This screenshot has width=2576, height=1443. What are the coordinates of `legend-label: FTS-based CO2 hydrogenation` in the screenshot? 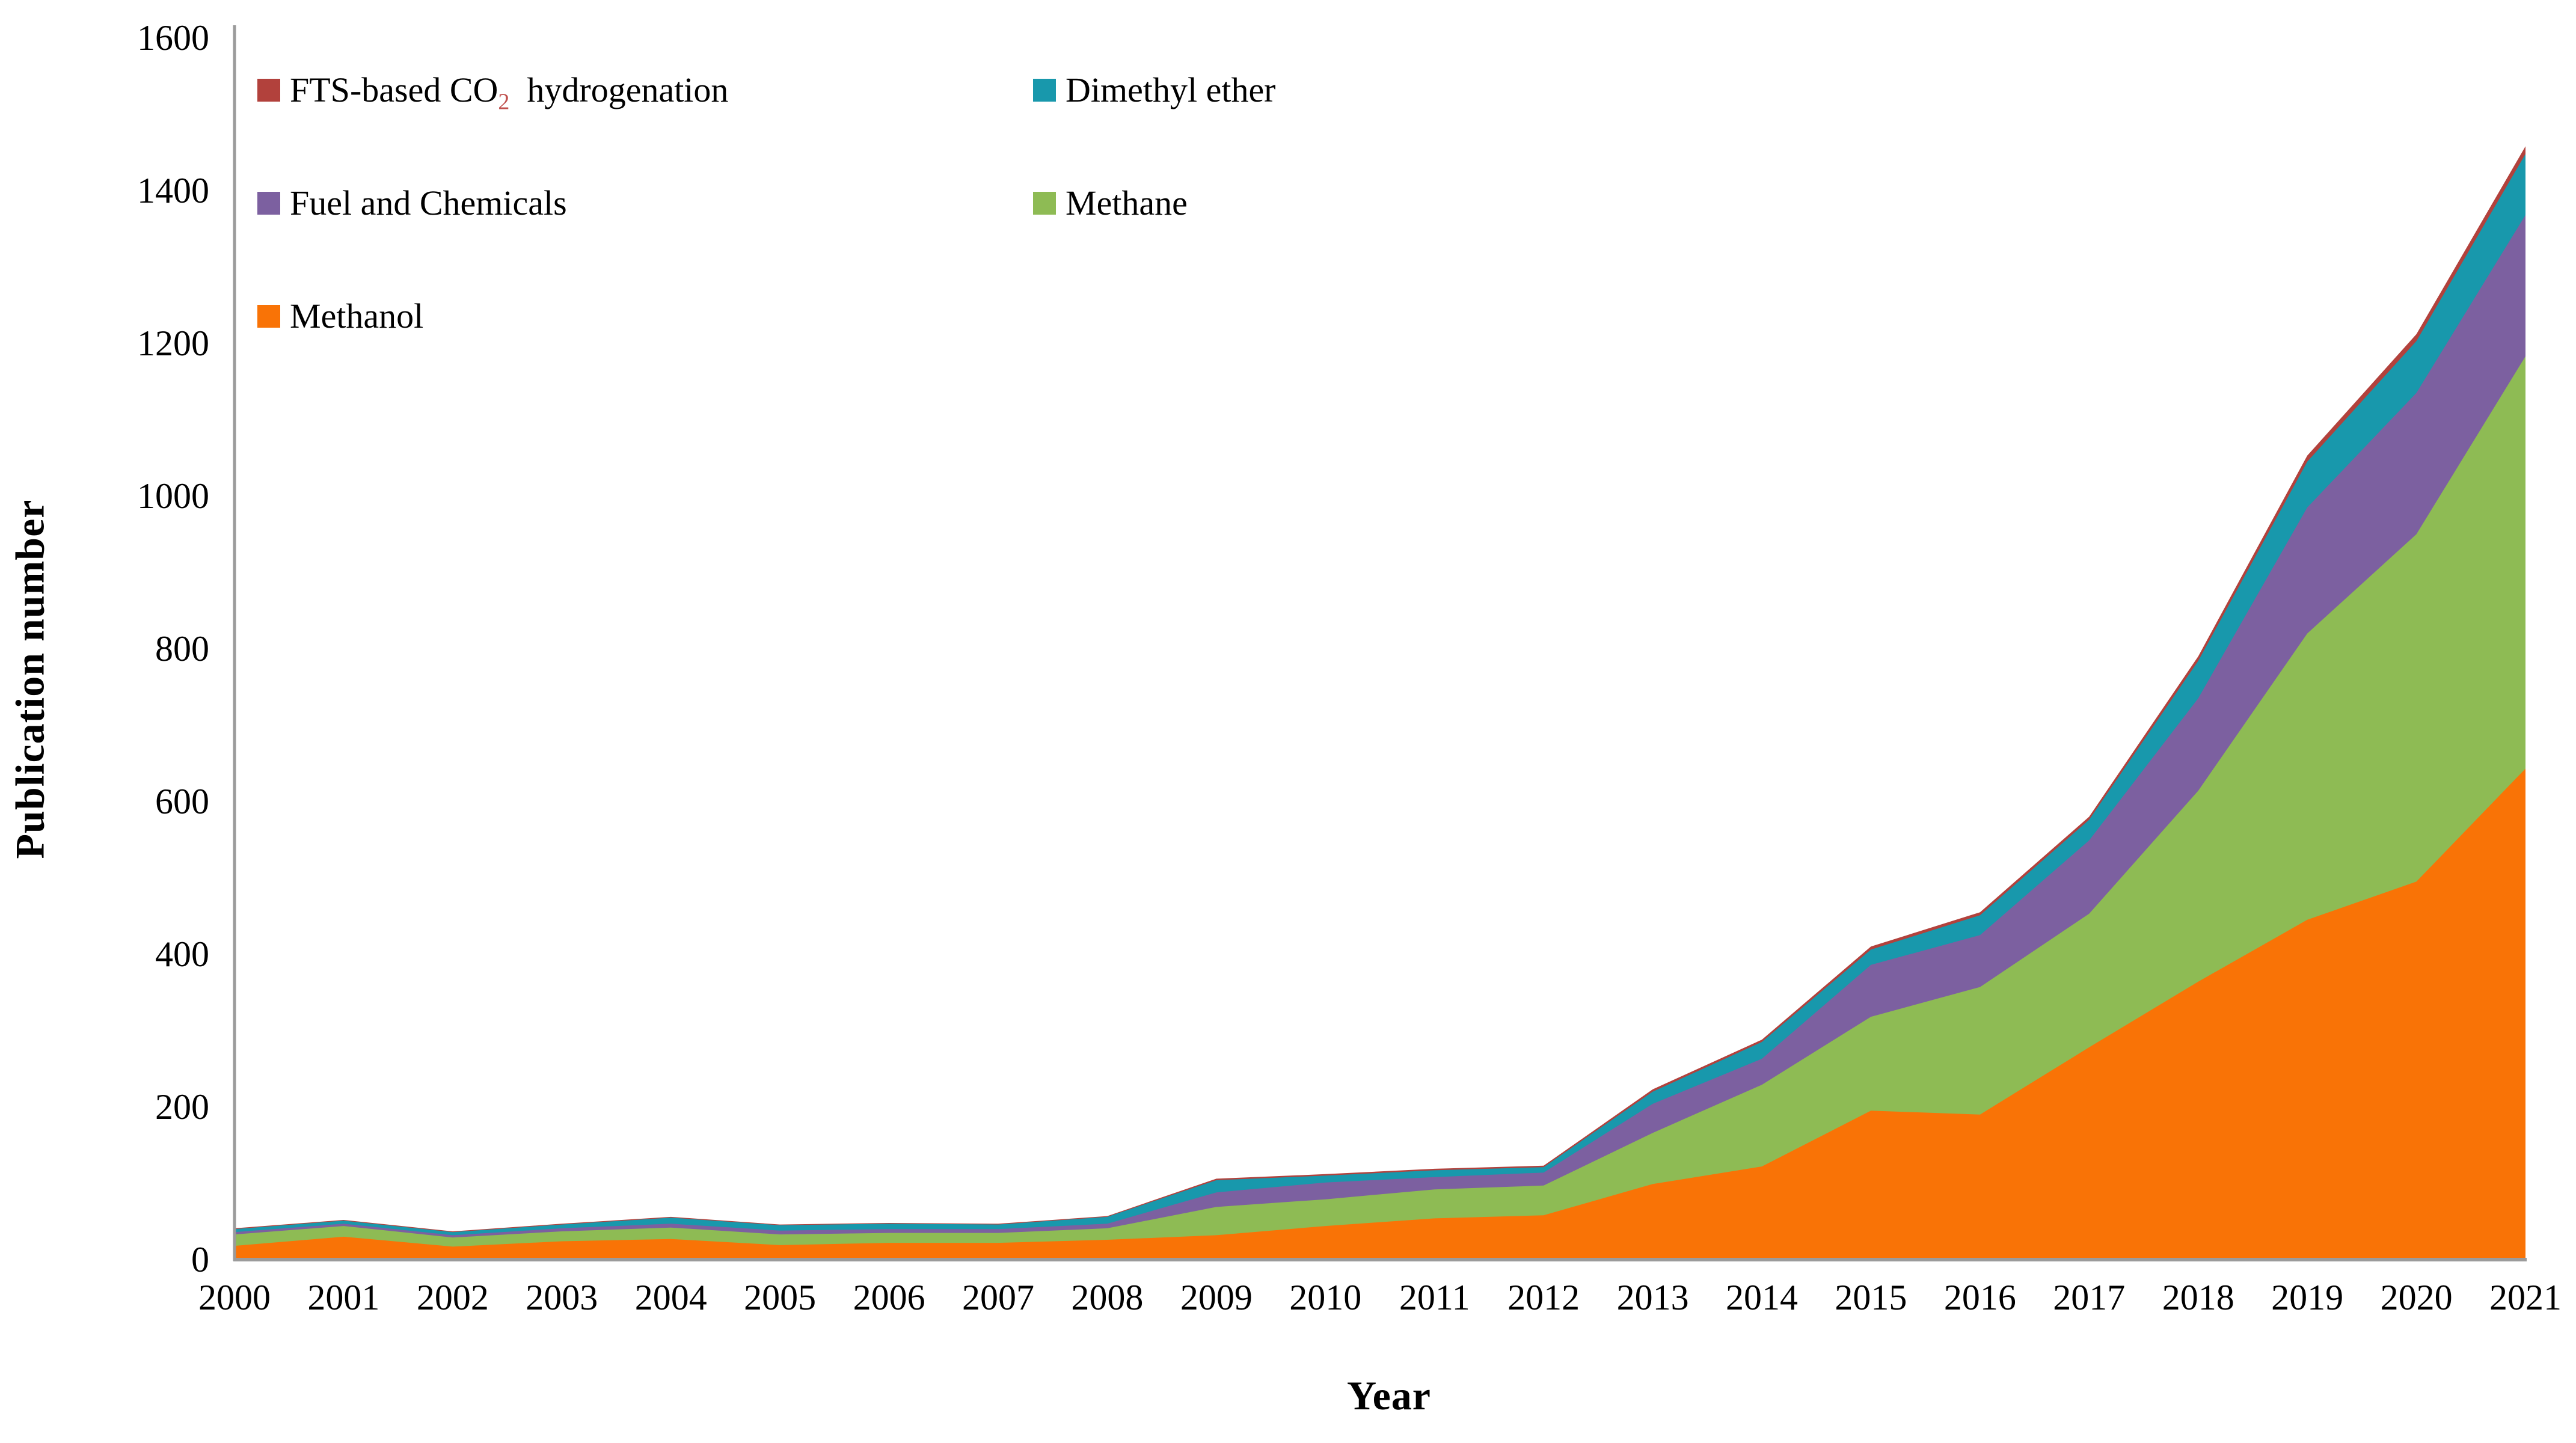 It's located at (509, 92).